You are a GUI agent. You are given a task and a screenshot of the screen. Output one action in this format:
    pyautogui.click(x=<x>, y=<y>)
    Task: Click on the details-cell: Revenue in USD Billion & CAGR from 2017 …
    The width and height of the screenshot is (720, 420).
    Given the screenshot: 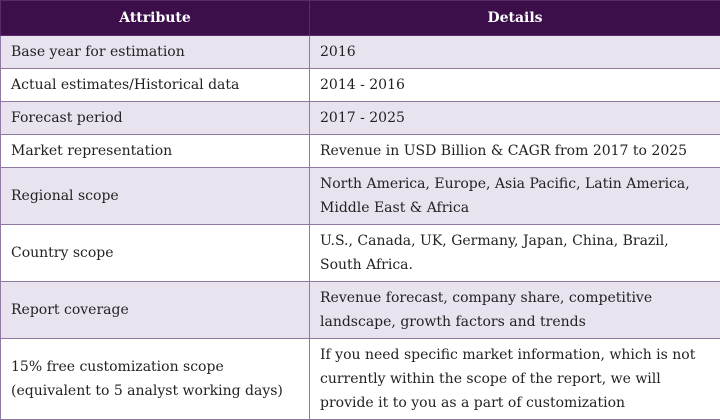 What is the action you would take?
    pyautogui.click(x=514, y=151)
    